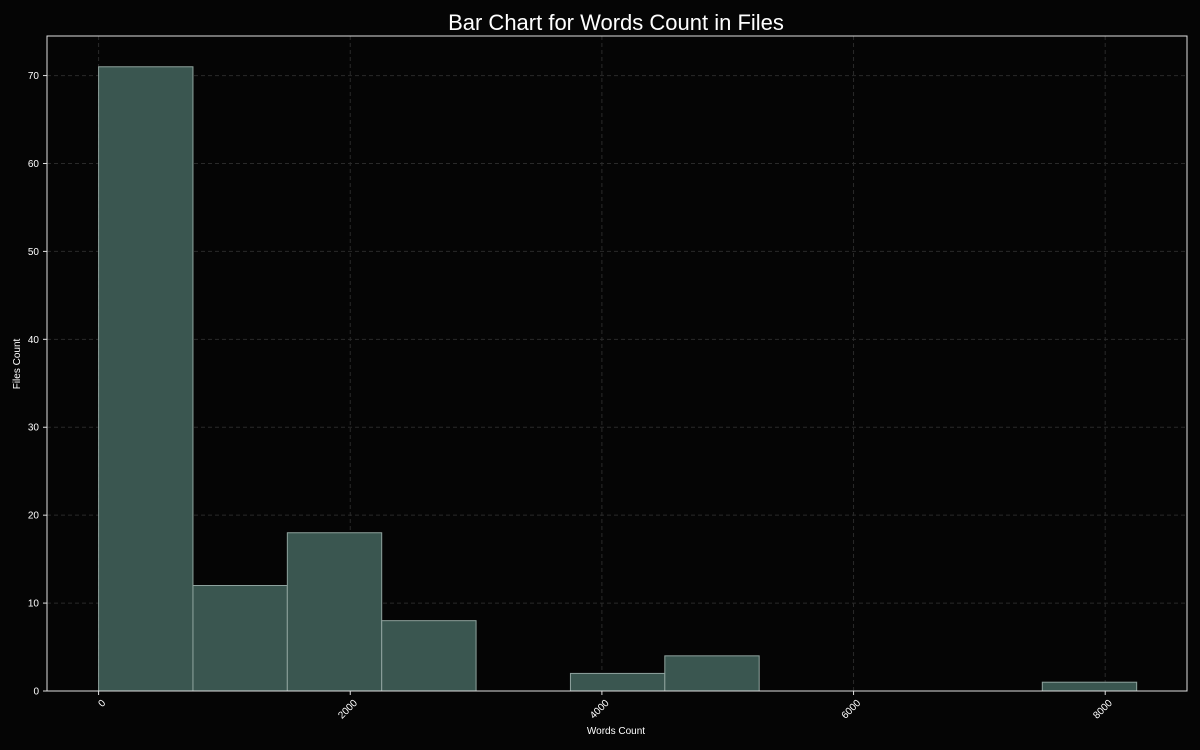  Describe the element at coordinates (37, 384) in the screenshot. I see `y-axis-ticks: 0 10 20 30 40 50 60 70` at that location.